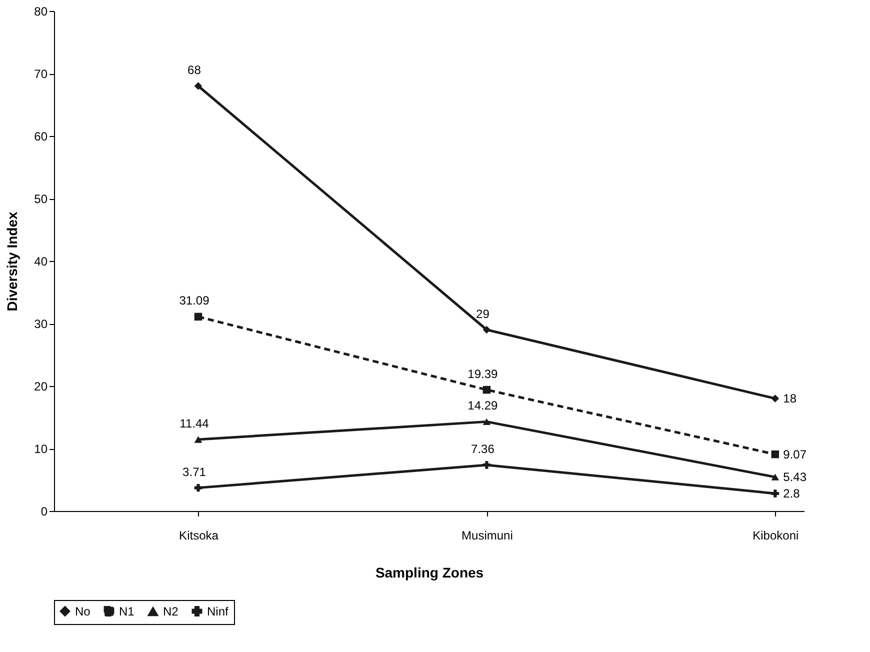  I want to click on data-label: 14.29, so click(483, 405).